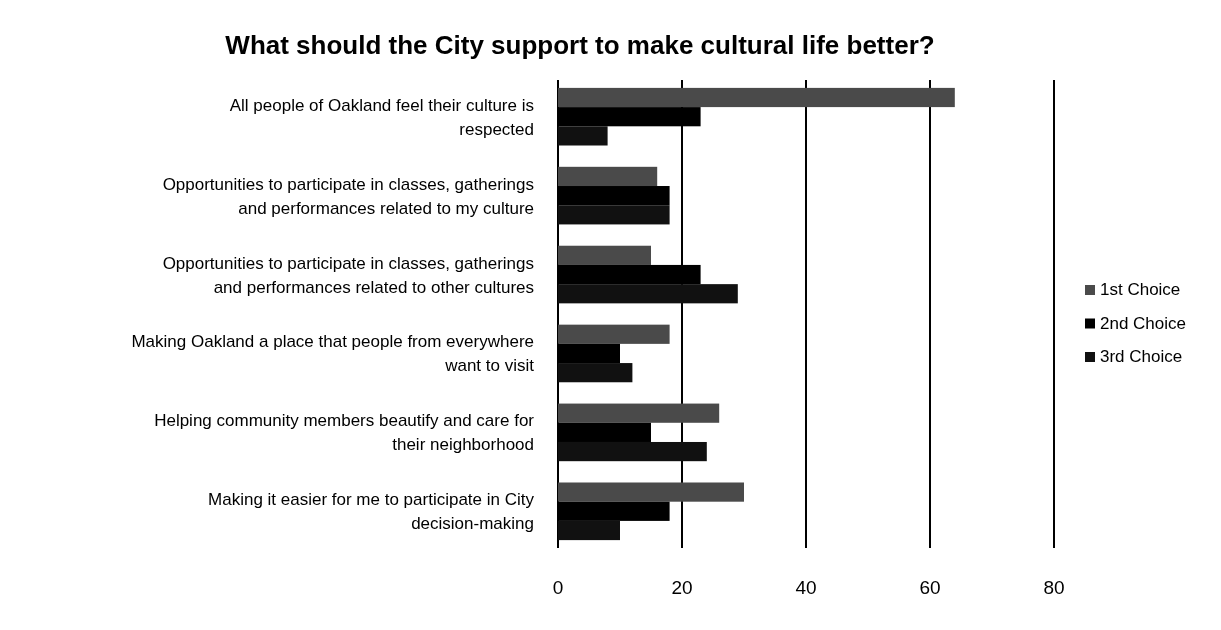  I want to click on legend-label: 1st Choice, so click(1140, 289).